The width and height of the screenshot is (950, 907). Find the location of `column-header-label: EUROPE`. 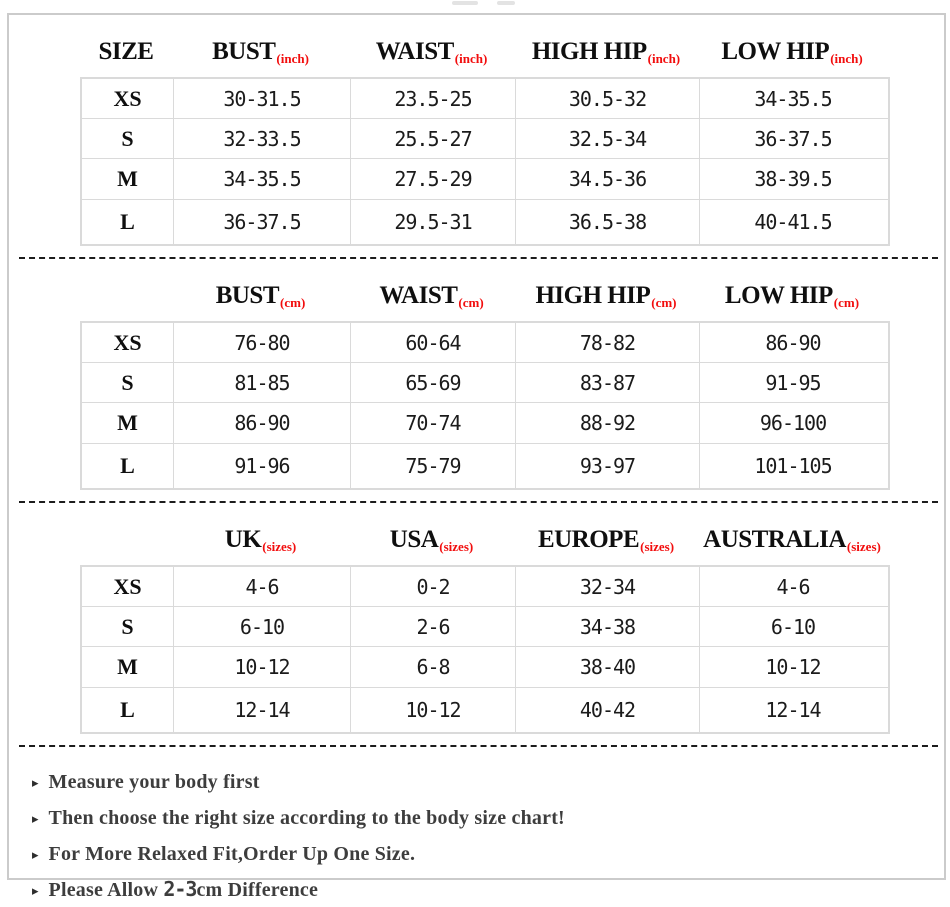

column-header-label: EUROPE is located at coordinates (588, 539).